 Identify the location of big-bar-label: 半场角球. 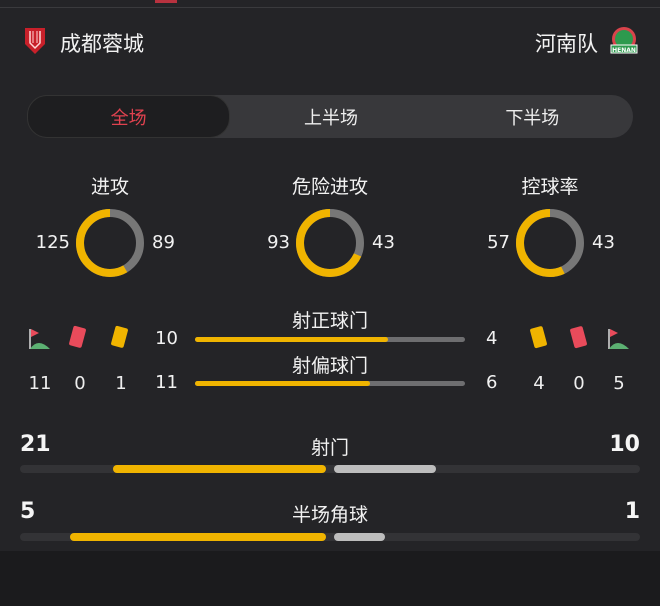
(329, 515).